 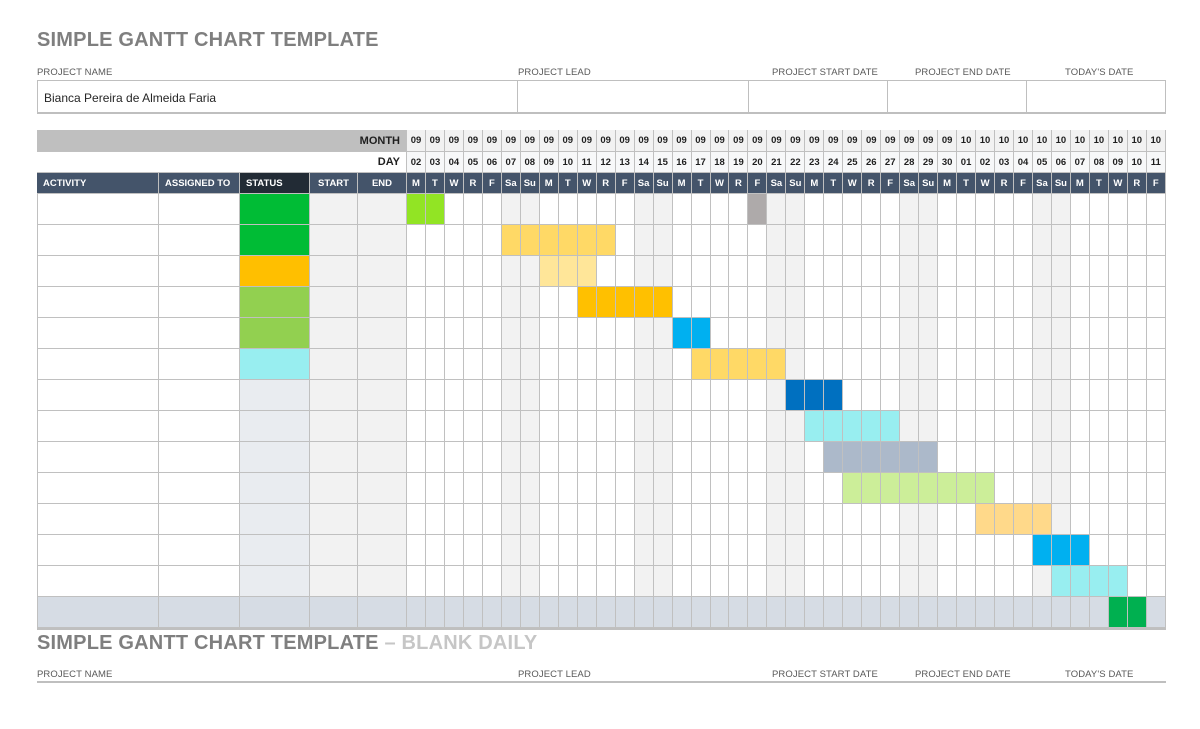 I want to click on activity-cell, so click(x=98, y=426).